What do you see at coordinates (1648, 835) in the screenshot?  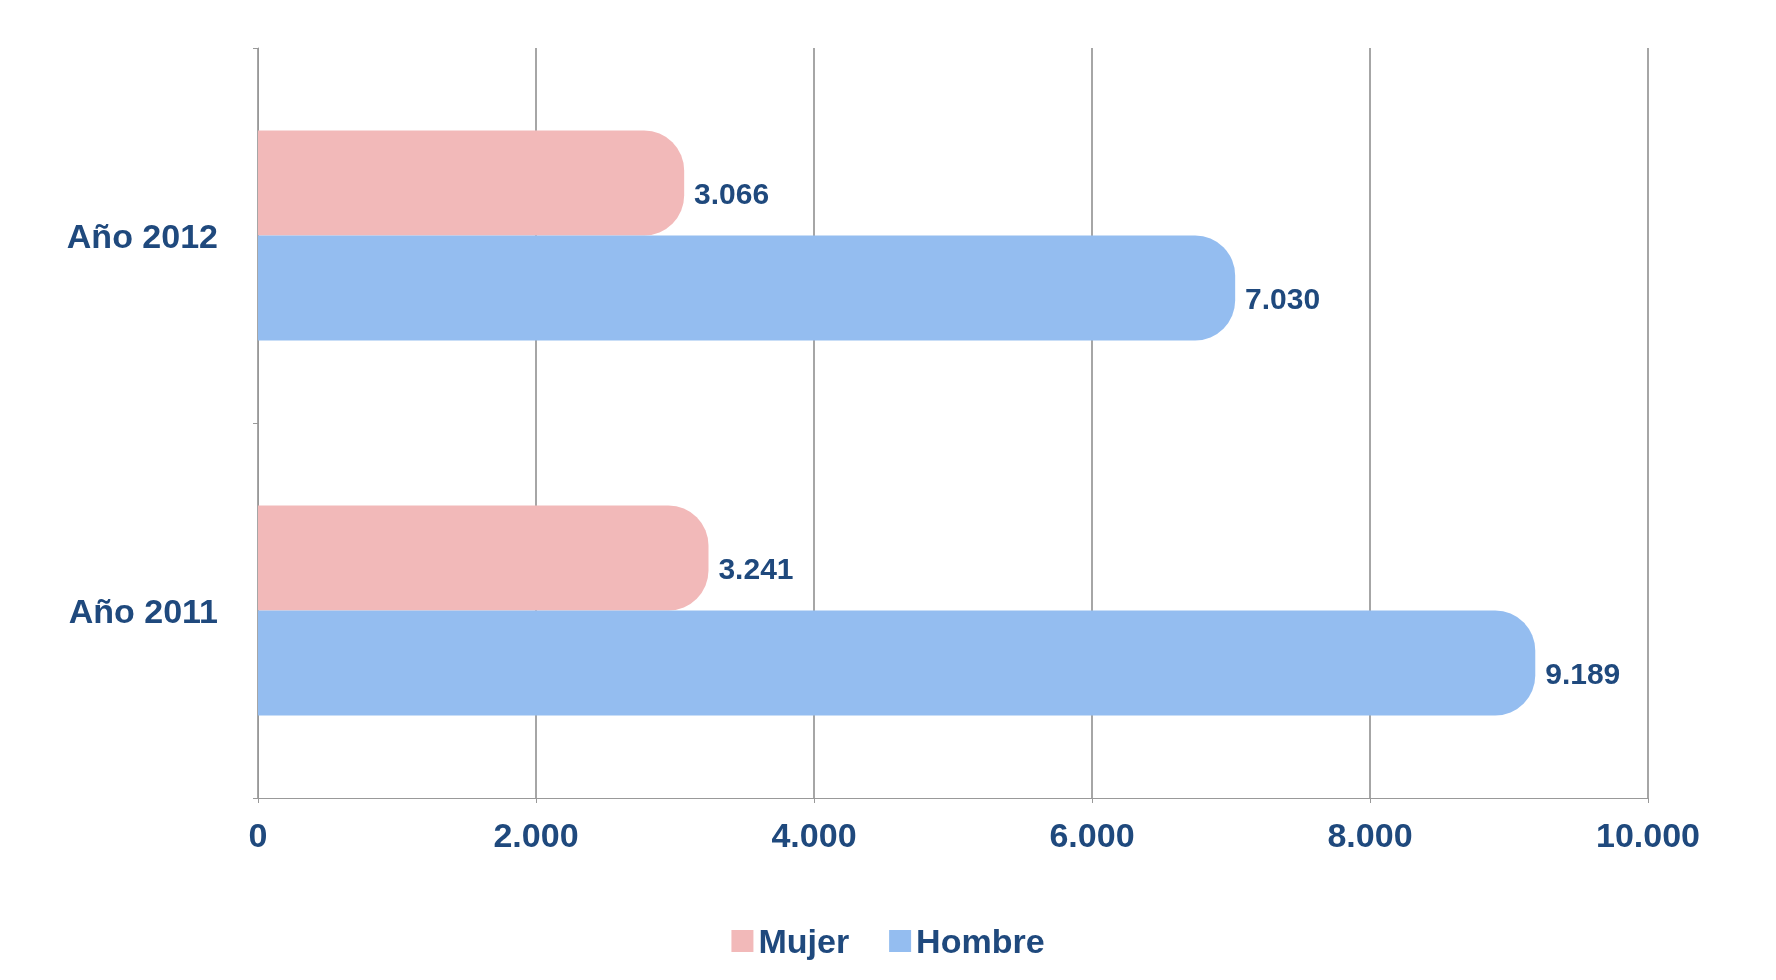 I see `x-tick-label: 10.000` at bounding box center [1648, 835].